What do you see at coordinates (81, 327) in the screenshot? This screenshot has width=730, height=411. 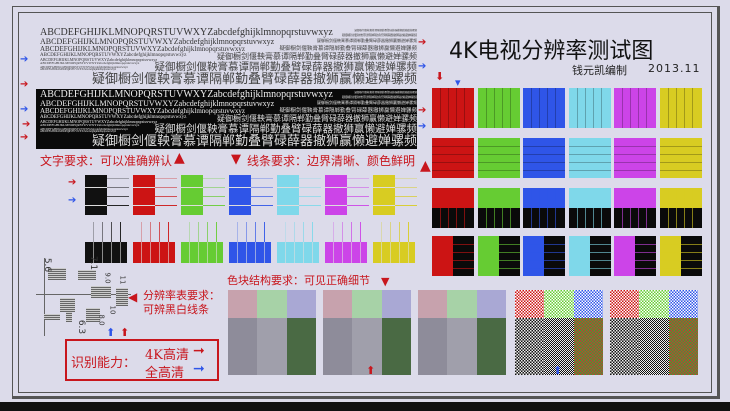 I see `resolution-number: 6.3` at bounding box center [81, 327].